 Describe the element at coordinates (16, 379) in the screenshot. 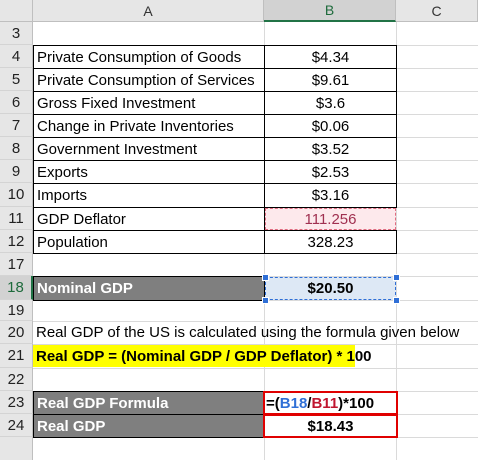

I see `row-header-22: 22` at that location.